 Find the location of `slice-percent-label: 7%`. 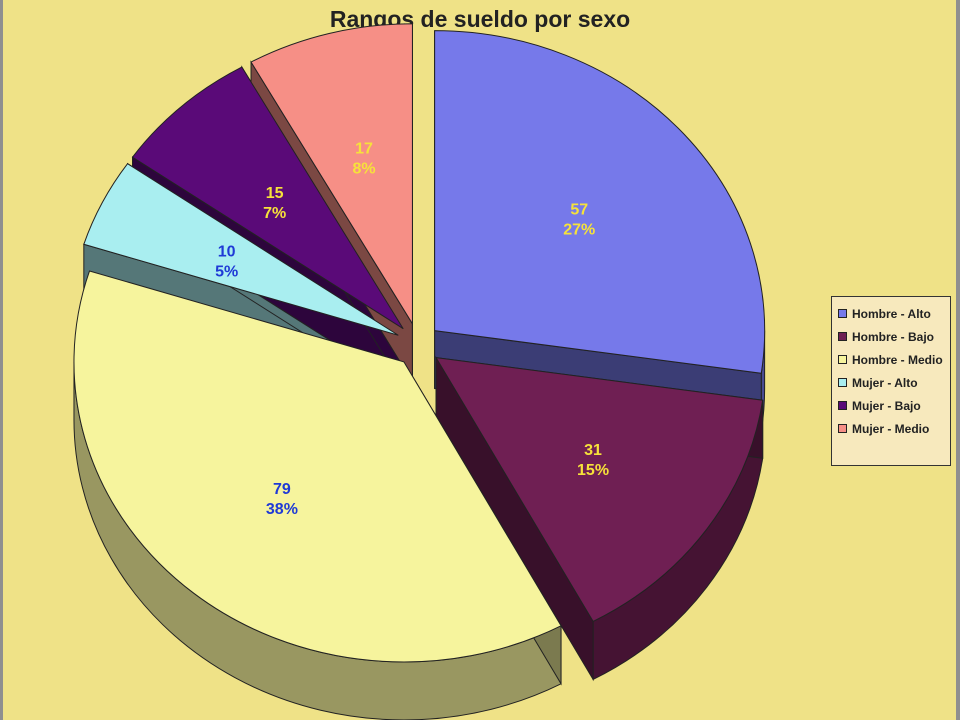

slice-percent-label: 7% is located at coordinates (274, 213).